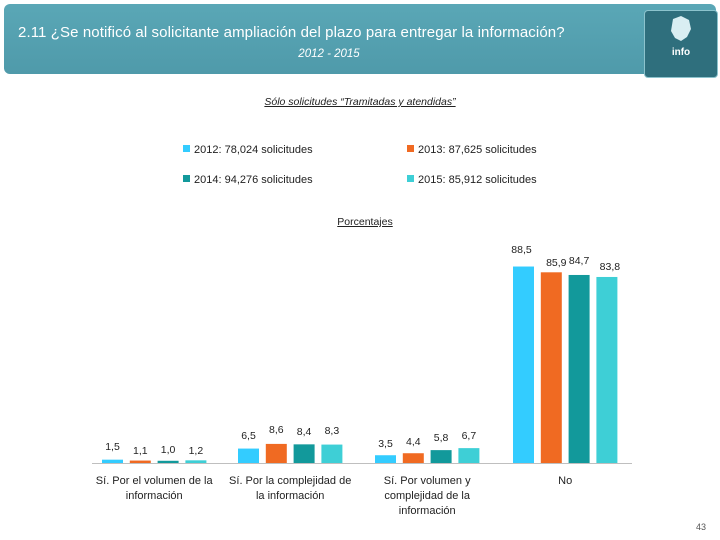 The image size is (720, 540). Describe the element at coordinates (154, 496) in the screenshot. I see `category-label-1-line-2: información` at that location.